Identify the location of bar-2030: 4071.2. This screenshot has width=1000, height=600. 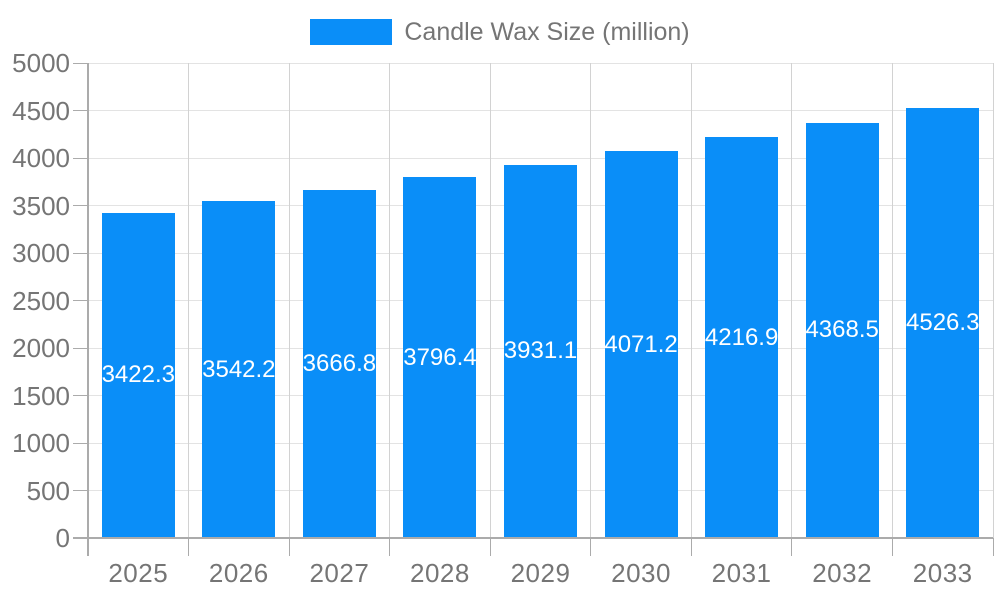
(641, 344).